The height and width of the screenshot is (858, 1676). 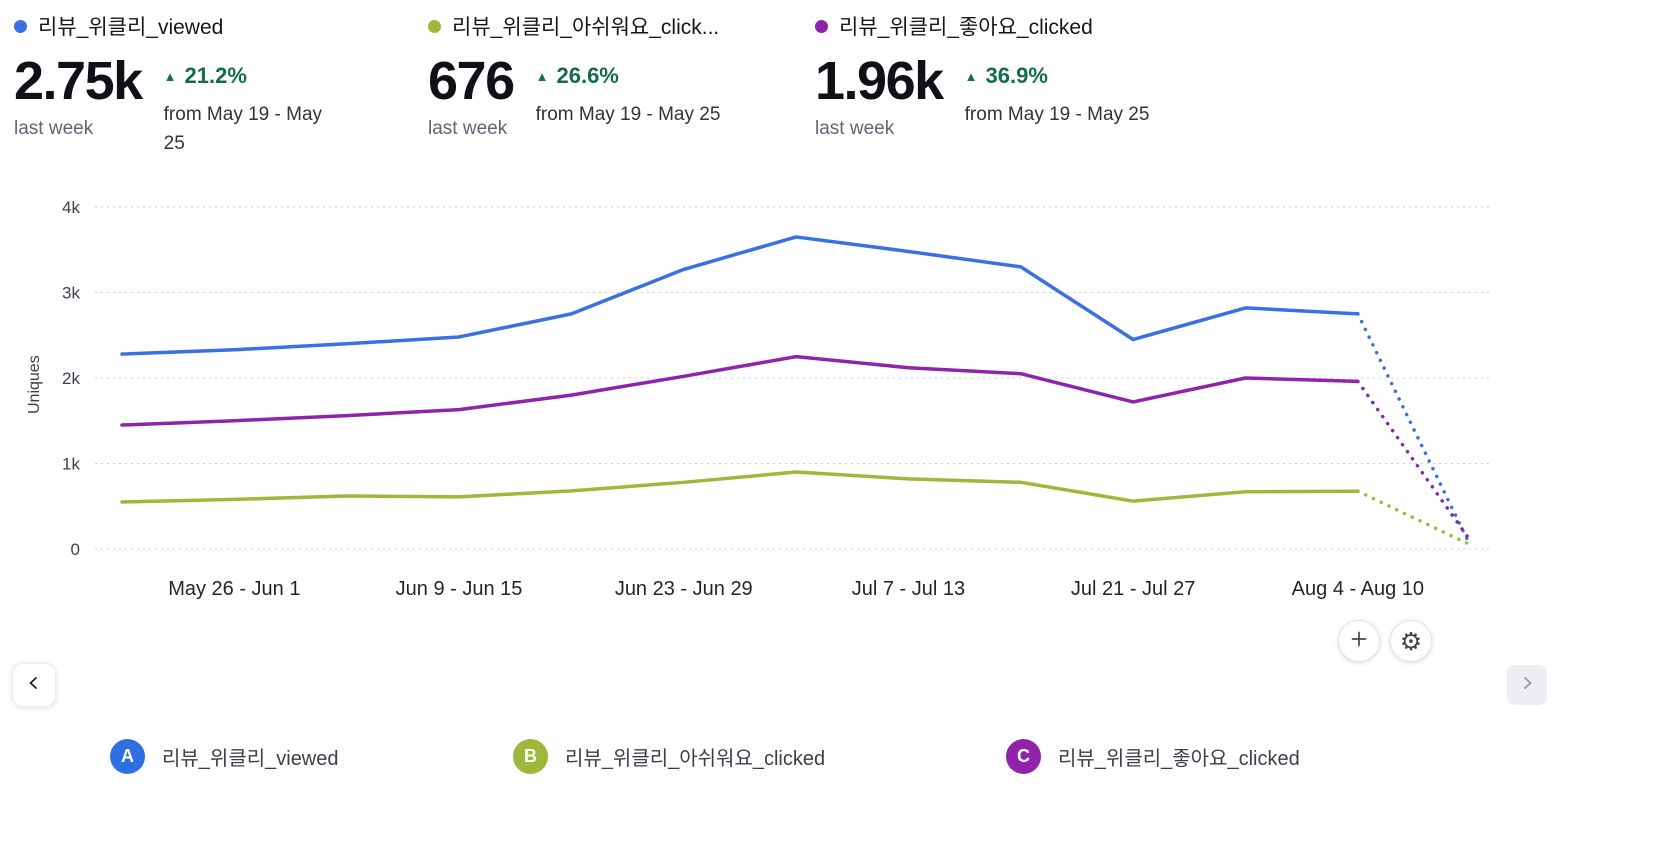 I want to click on metric-value: 676, so click(x=471, y=81).